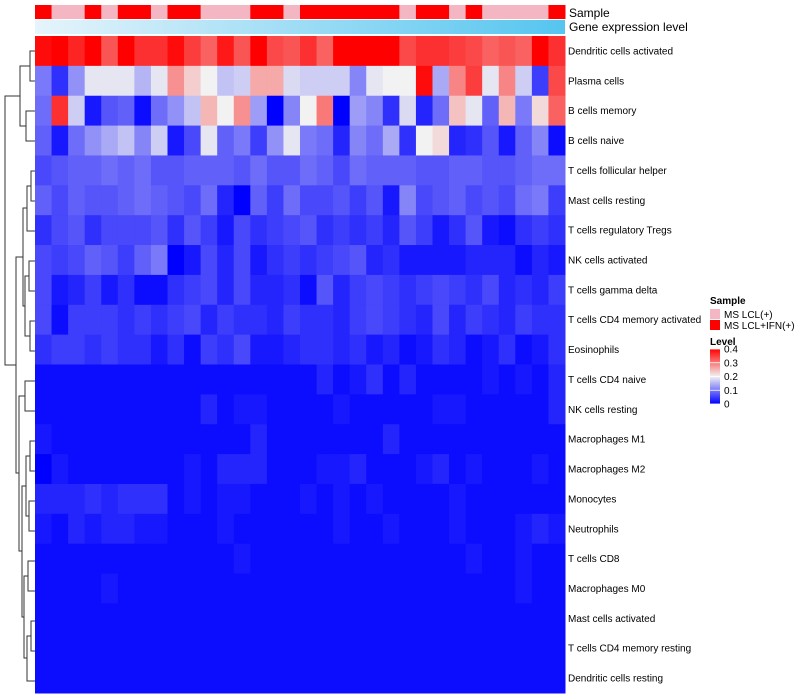 The image size is (800, 700). Describe the element at coordinates (589, 13) in the screenshot. I see `sample-annotation-label: Sample` at that location.